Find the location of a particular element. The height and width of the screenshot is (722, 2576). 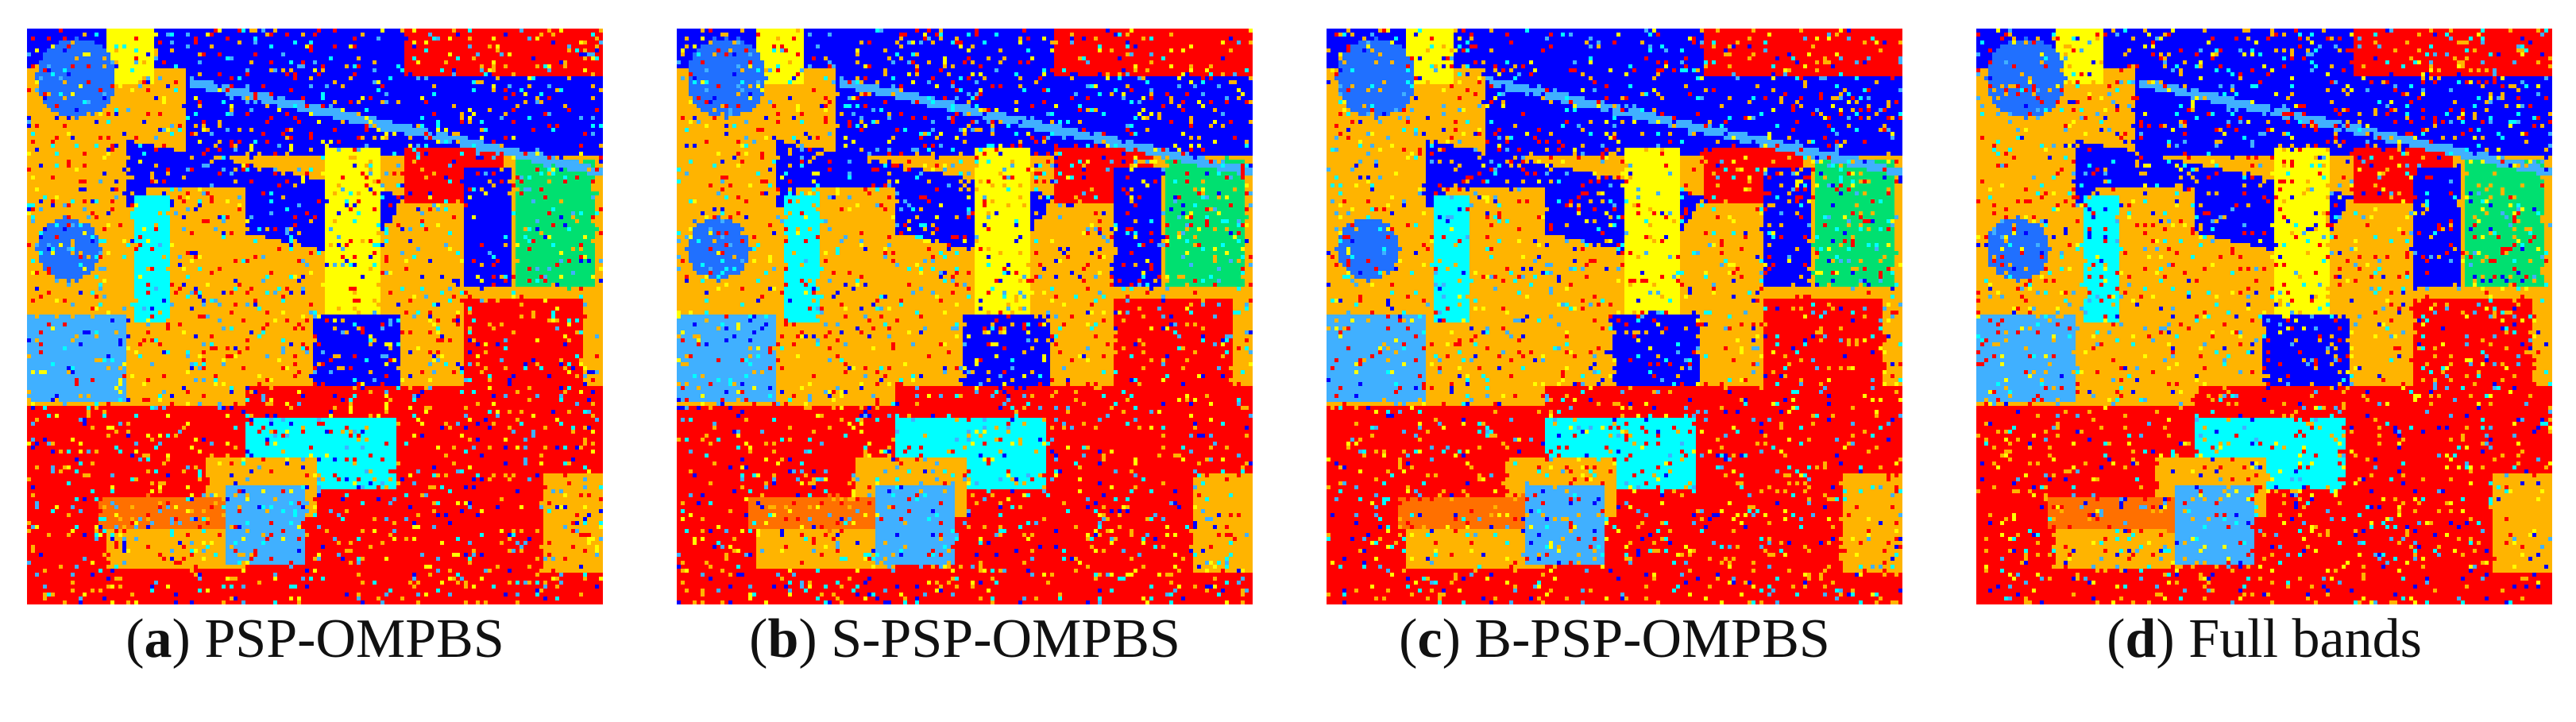

caption-text: B-PSP-OMPBS is located at coordinates (1652, 639).